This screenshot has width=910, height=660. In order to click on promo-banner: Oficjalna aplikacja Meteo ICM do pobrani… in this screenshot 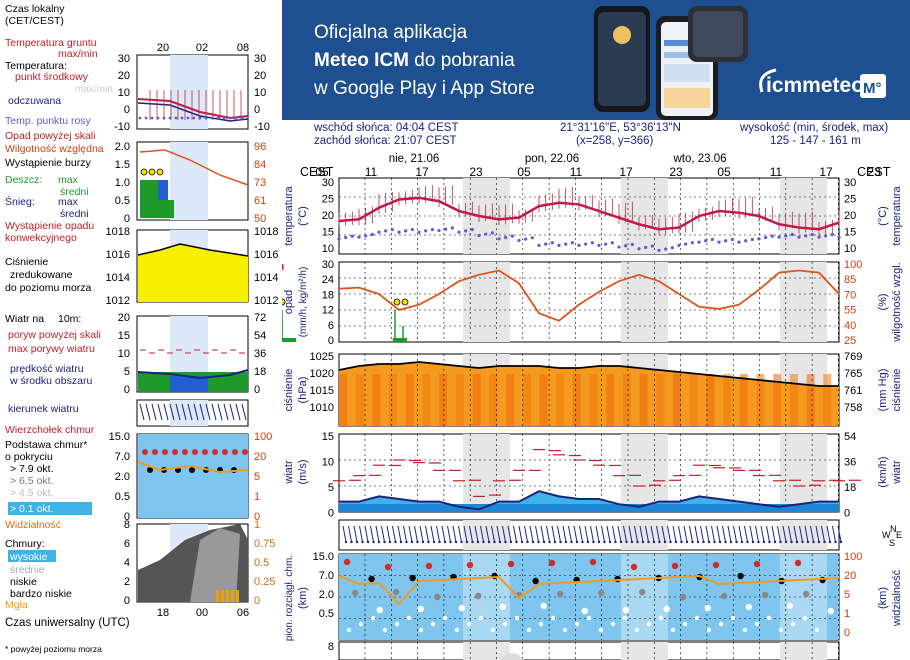, I will do `click(596, 60)`.